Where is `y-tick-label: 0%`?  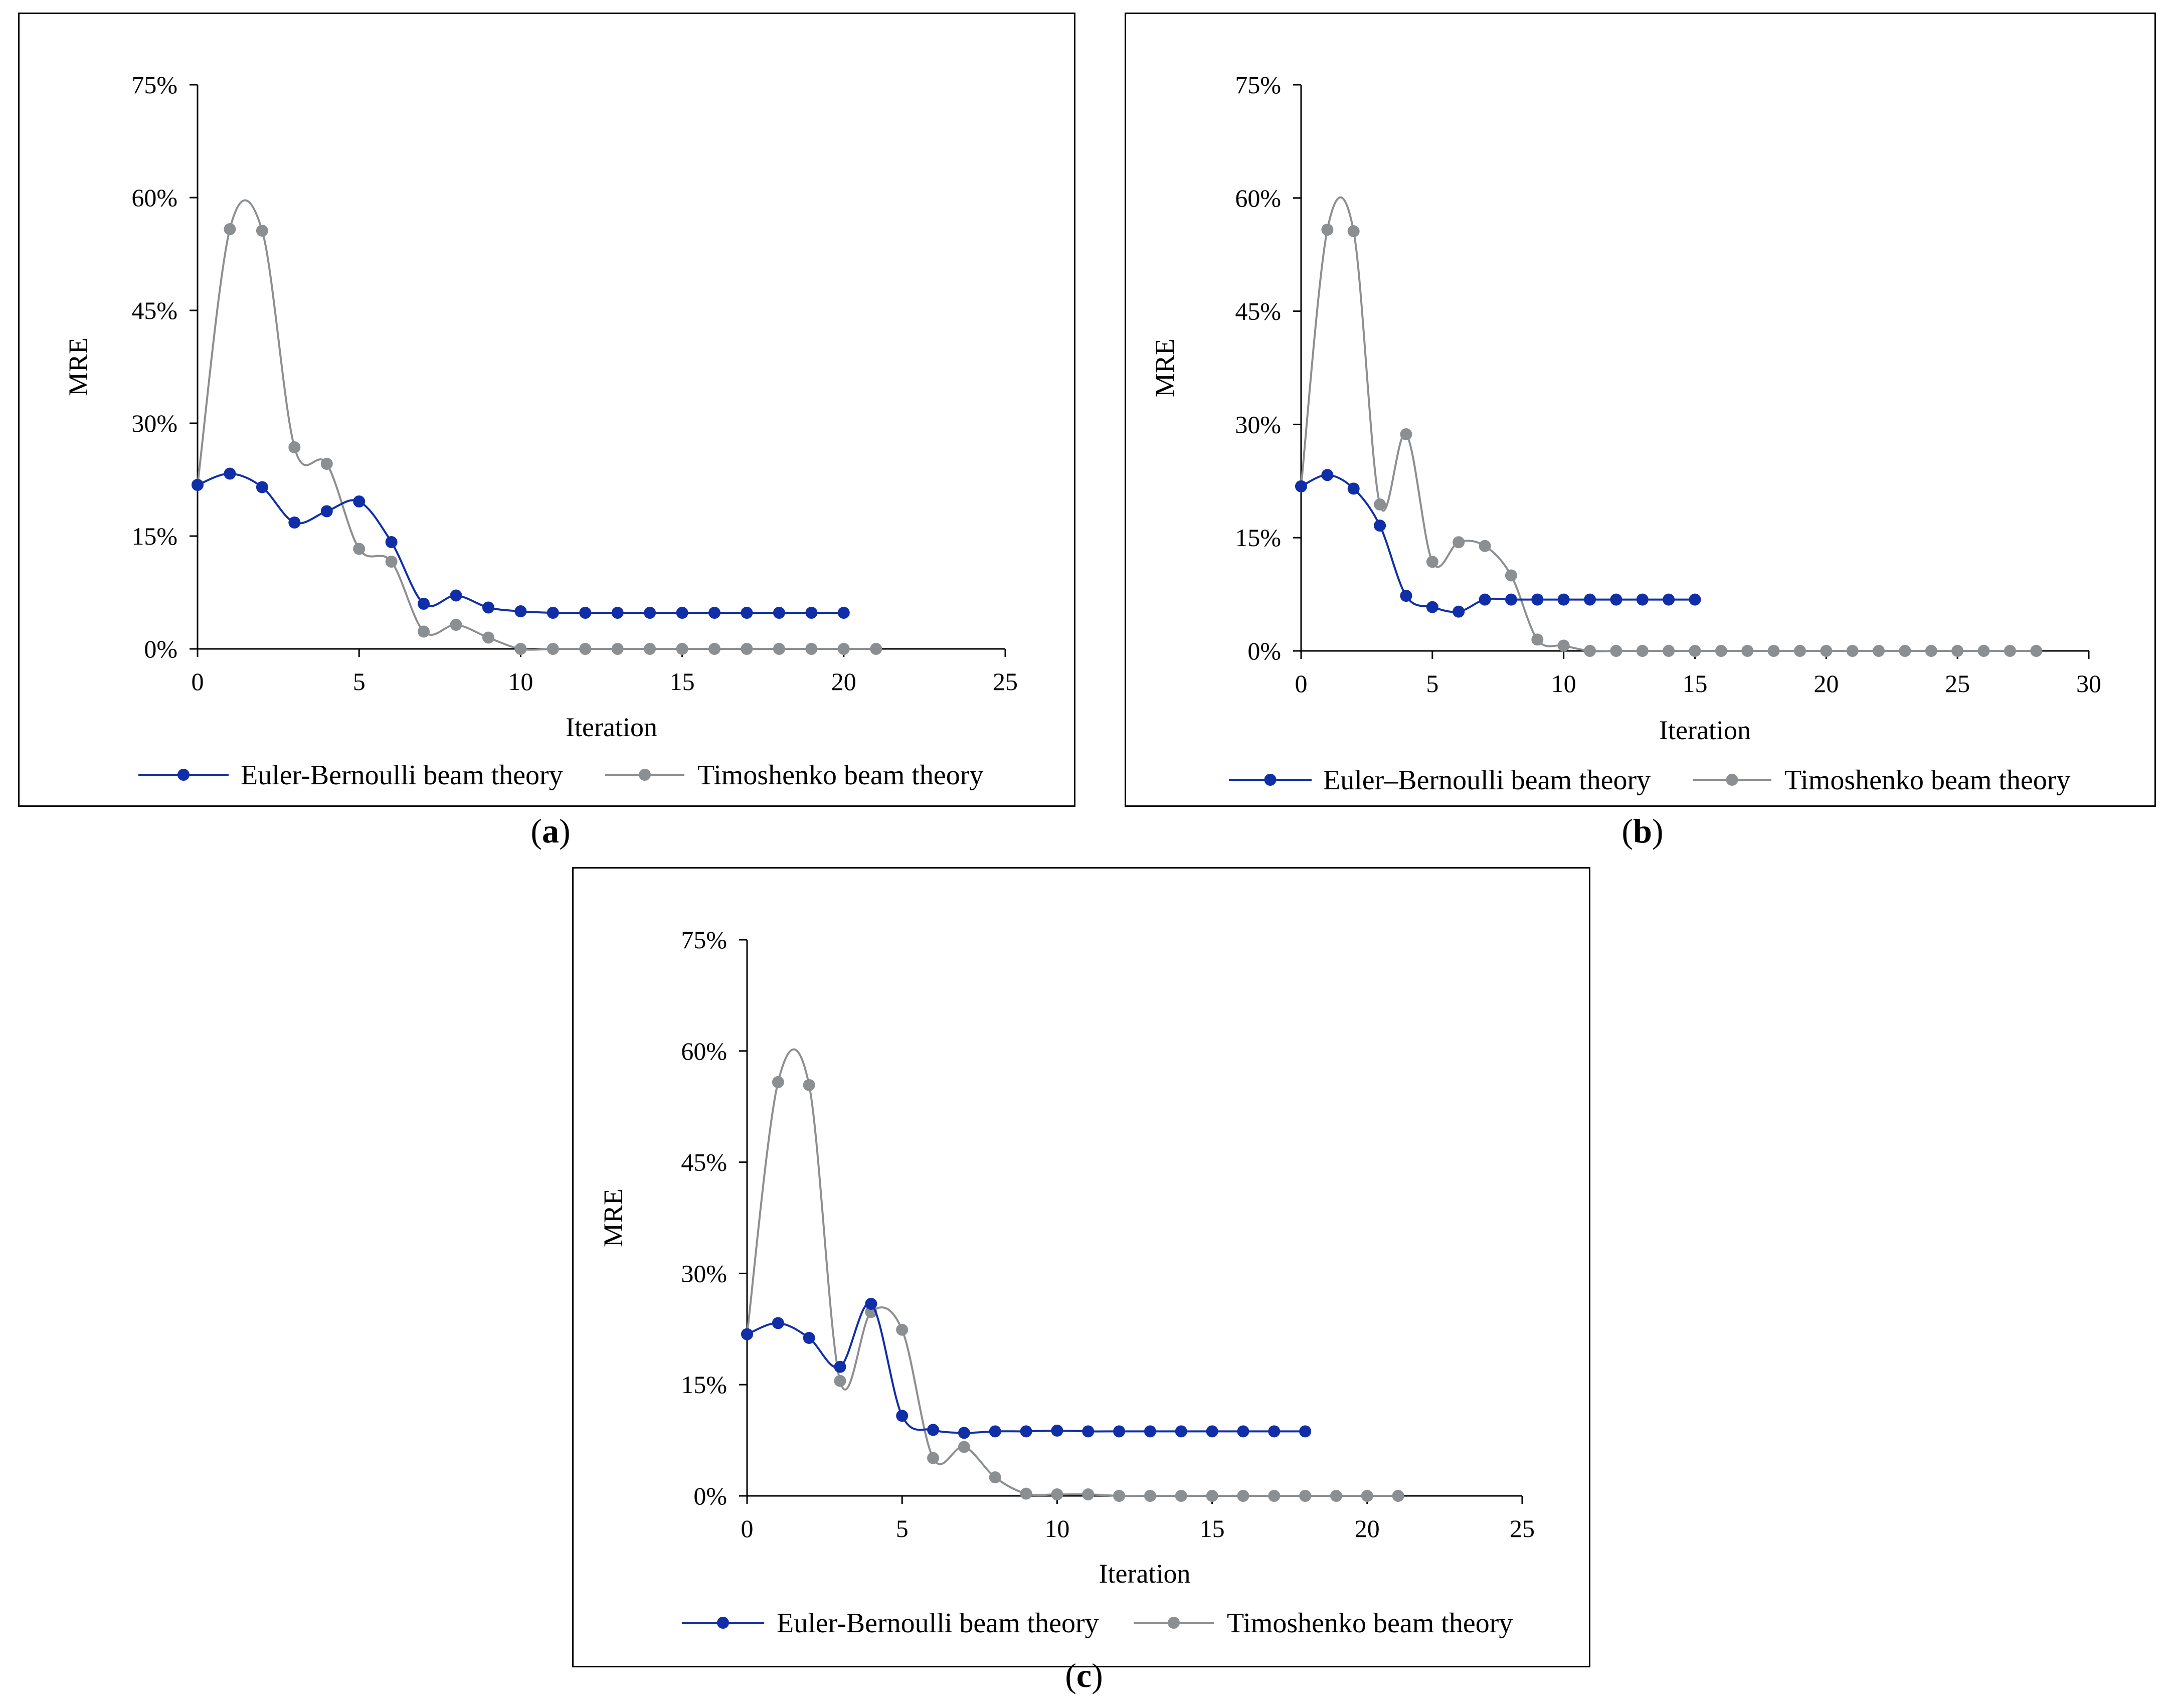
y-tick-label: 0% is located at coordinates (1264, 651).